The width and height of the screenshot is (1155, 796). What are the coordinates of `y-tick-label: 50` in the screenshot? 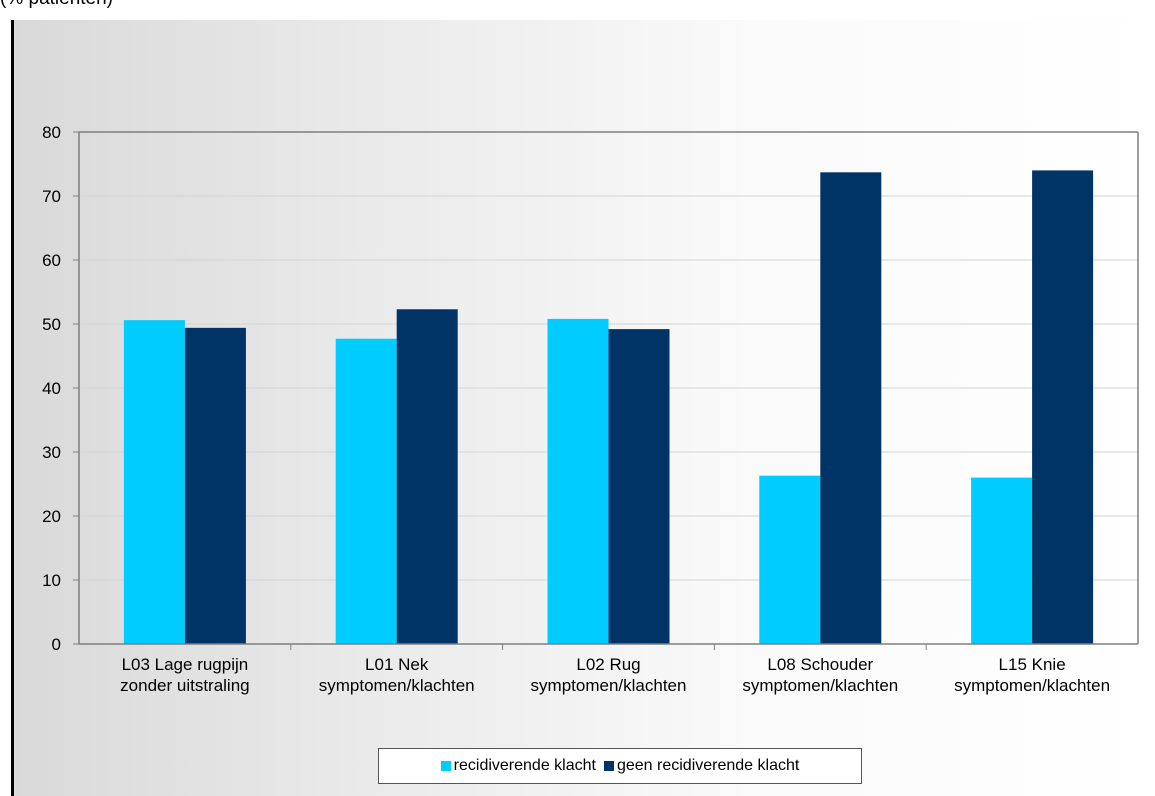 It's located at (51, 324).